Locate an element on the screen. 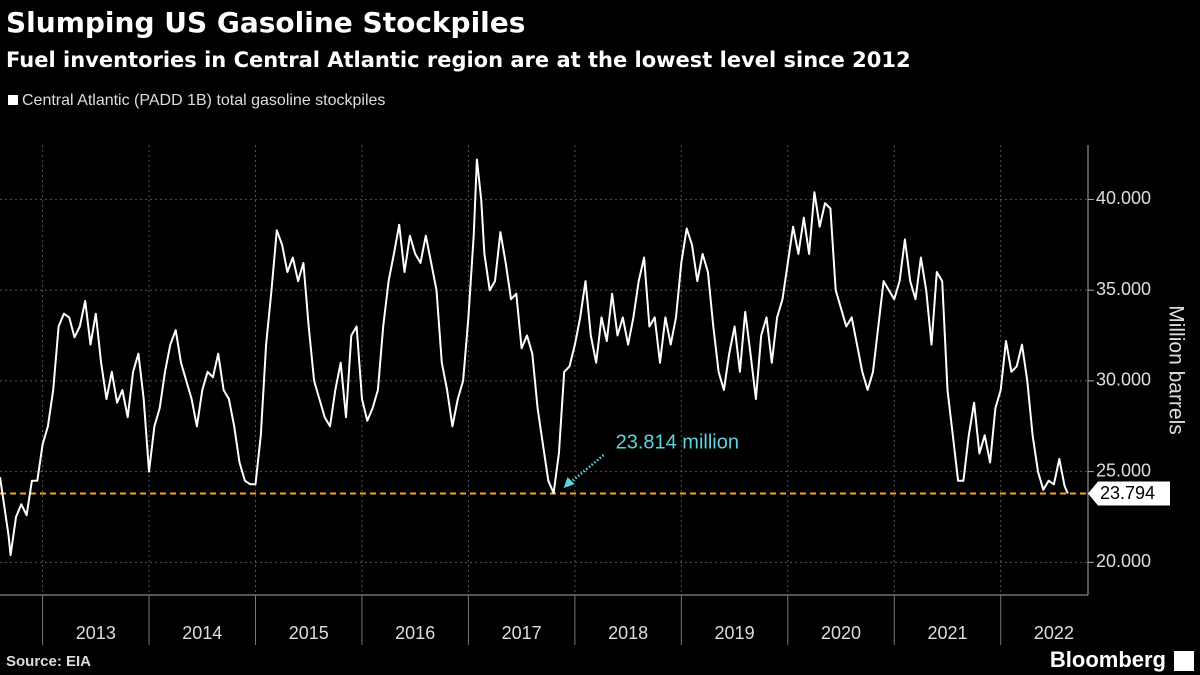 The image size is (1200, 675). last-value-label: 23.794 is located at coordinates (1127, 493).